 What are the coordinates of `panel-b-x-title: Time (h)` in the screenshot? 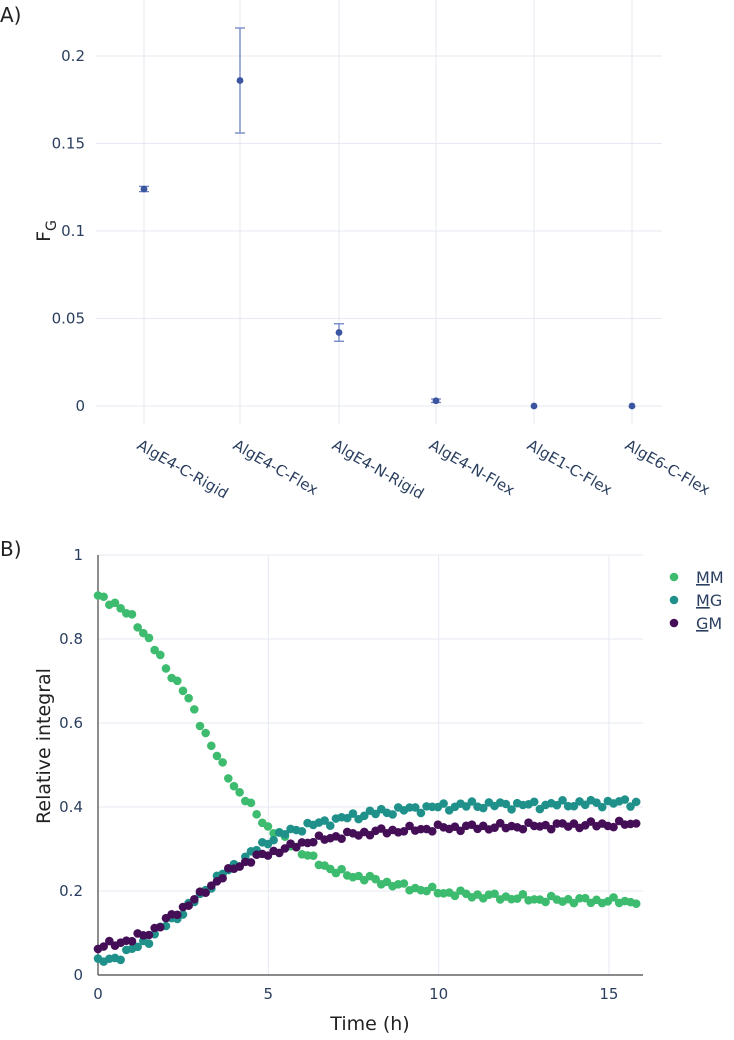 It's located at (369, 1024).